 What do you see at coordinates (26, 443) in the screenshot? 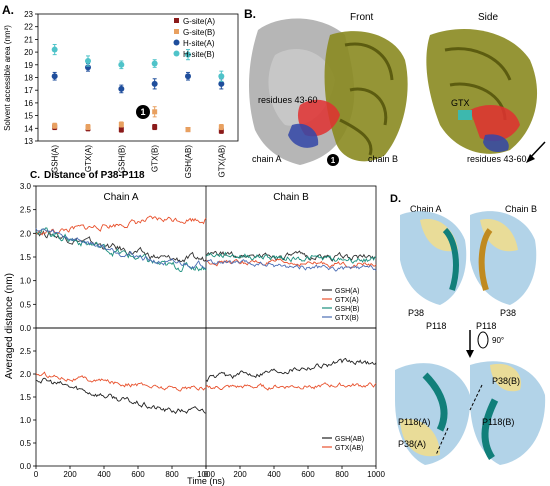
I see `c-ytick-label: 0.5` at bounding box center [26, 443].